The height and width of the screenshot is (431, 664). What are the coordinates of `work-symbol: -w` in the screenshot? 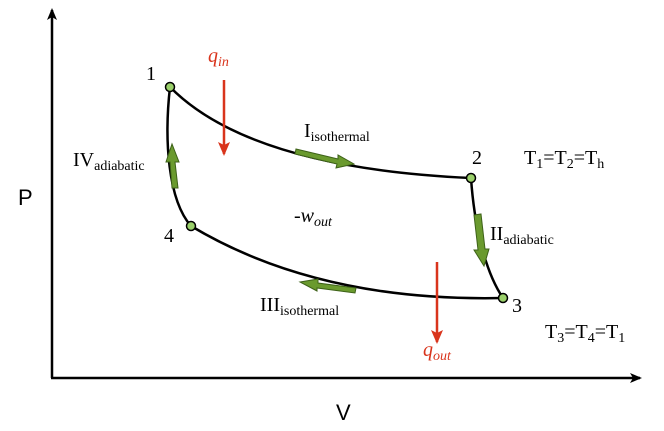 It's located at (304, 216).